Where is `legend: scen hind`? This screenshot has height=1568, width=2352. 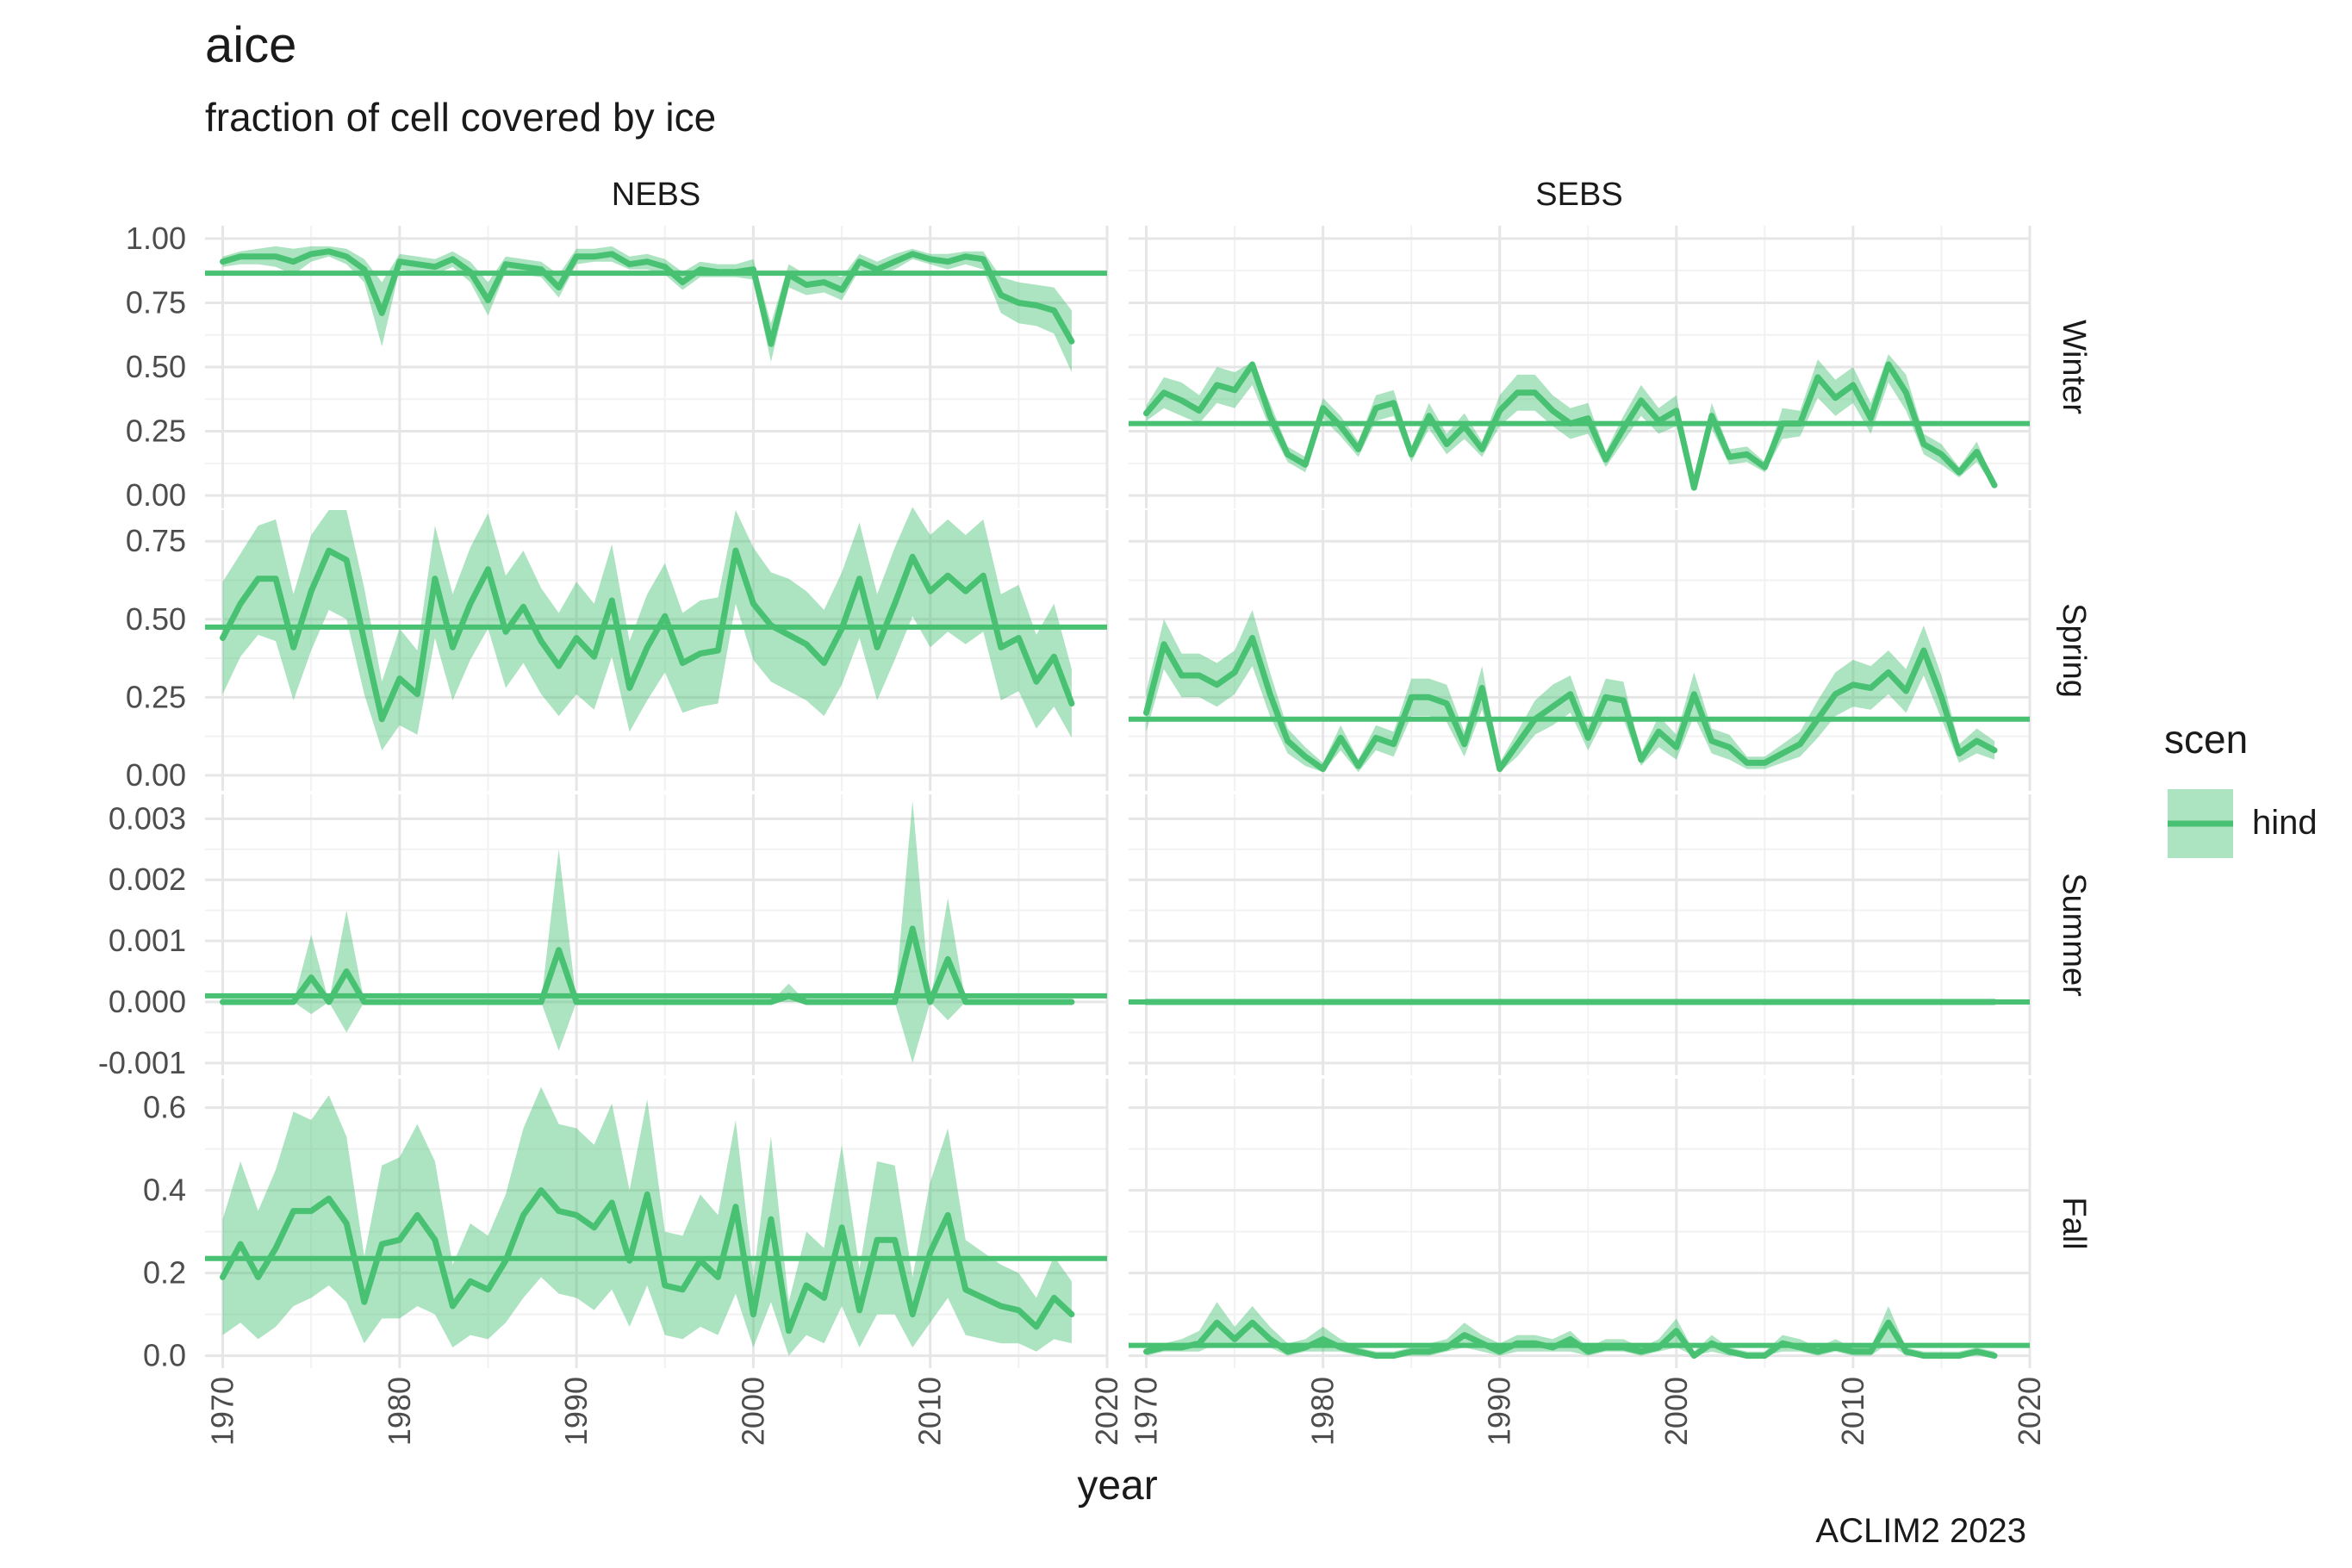
legend: scen hind is located at coordinates (2258, 801).